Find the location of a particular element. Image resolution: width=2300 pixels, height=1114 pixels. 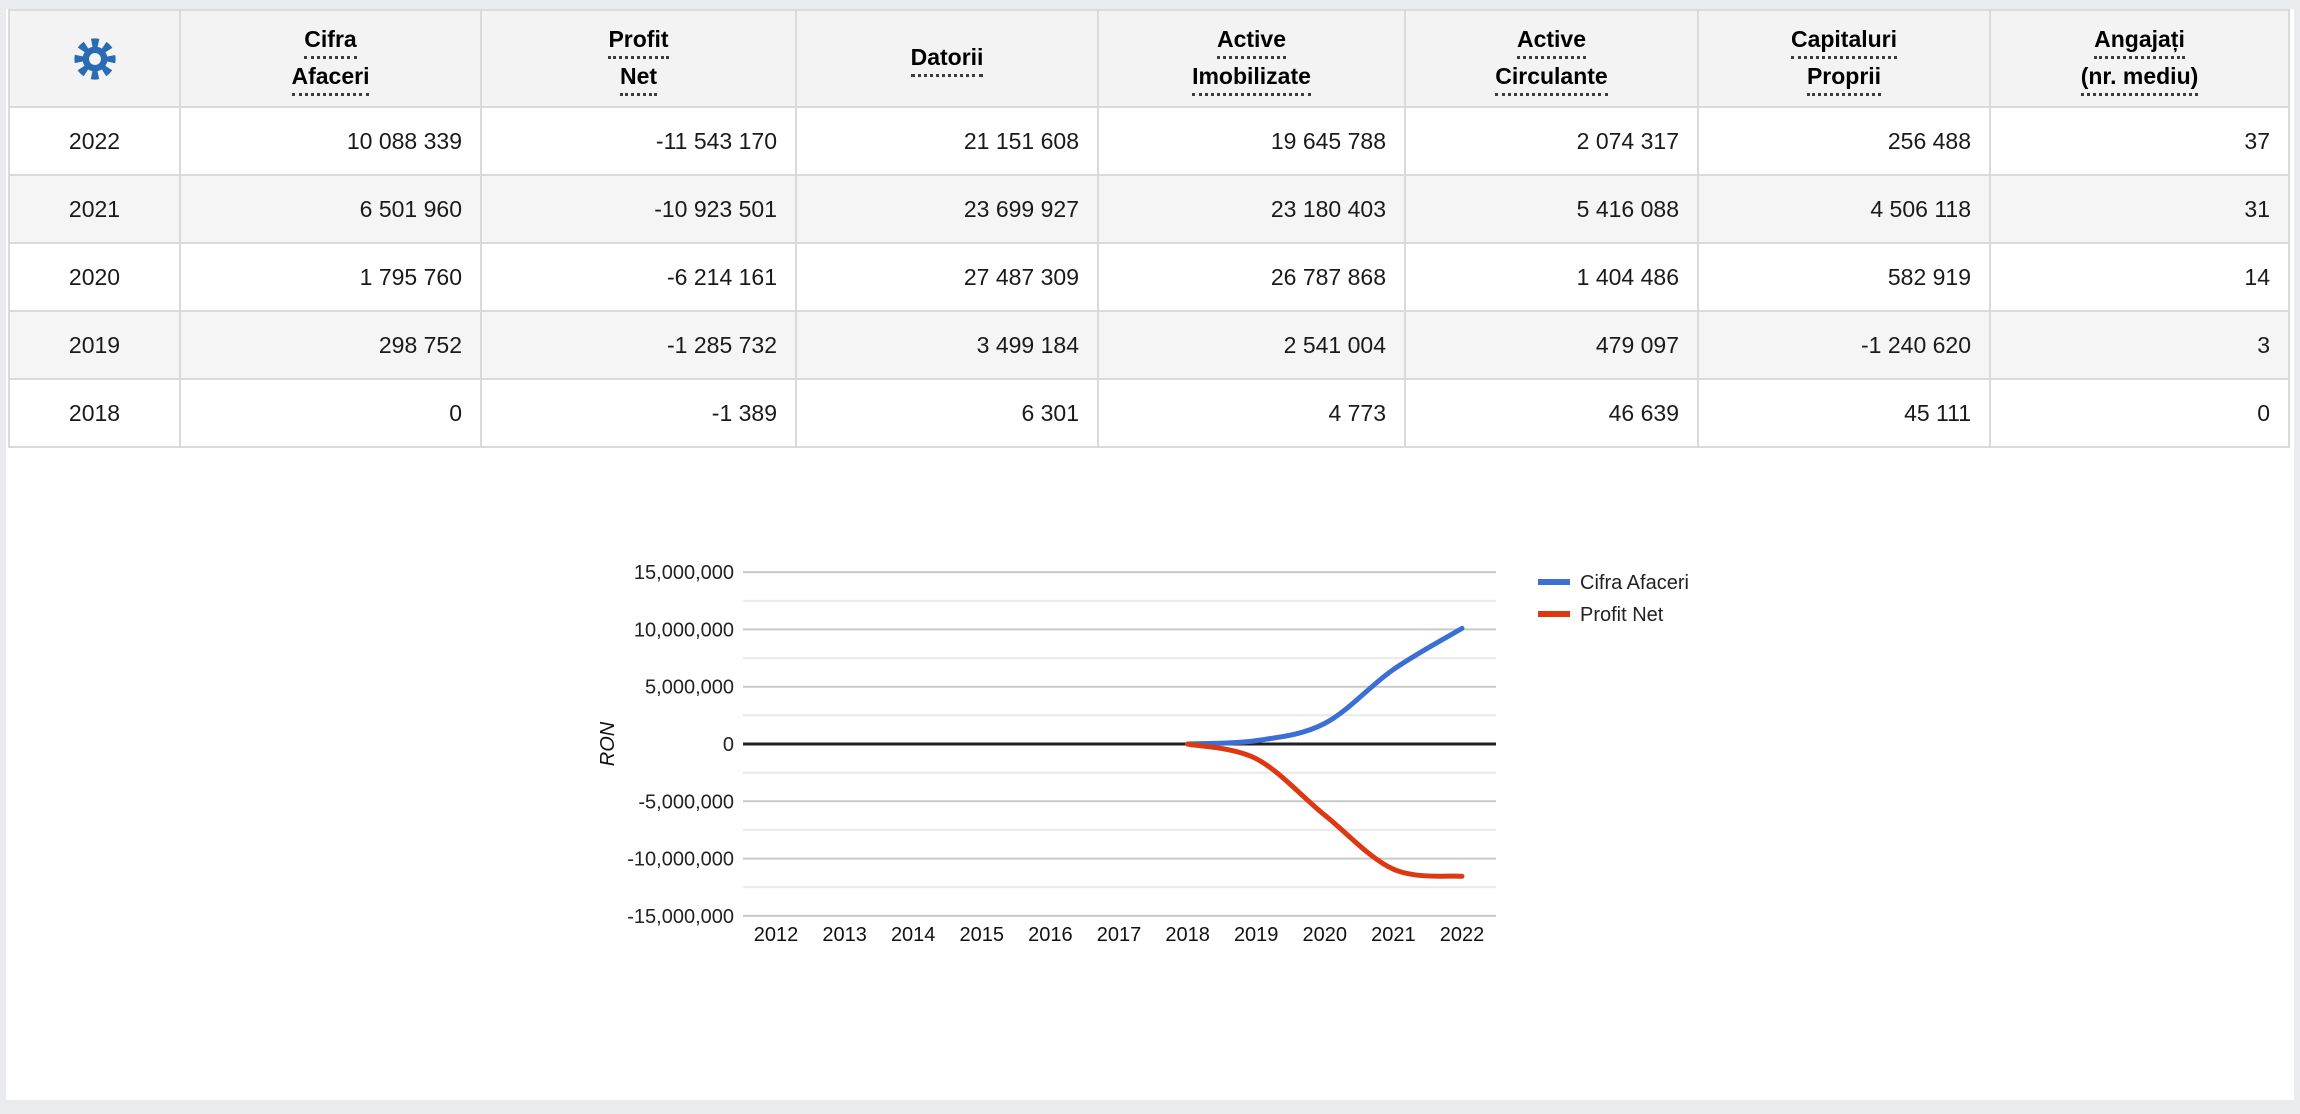

gear-teeth is located at coordinates (94, 58).